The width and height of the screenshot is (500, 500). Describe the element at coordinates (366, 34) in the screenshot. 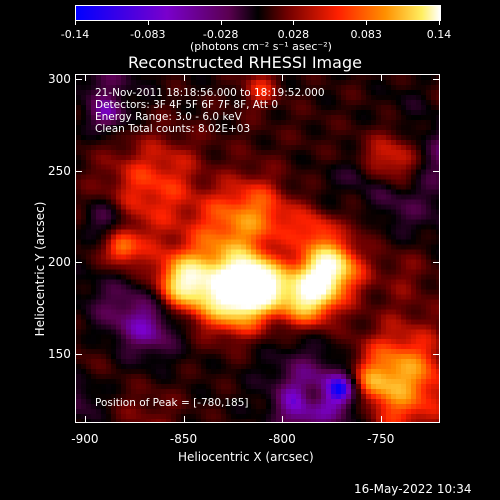

I see `colorbar-tick-label: 0.083` at that location.